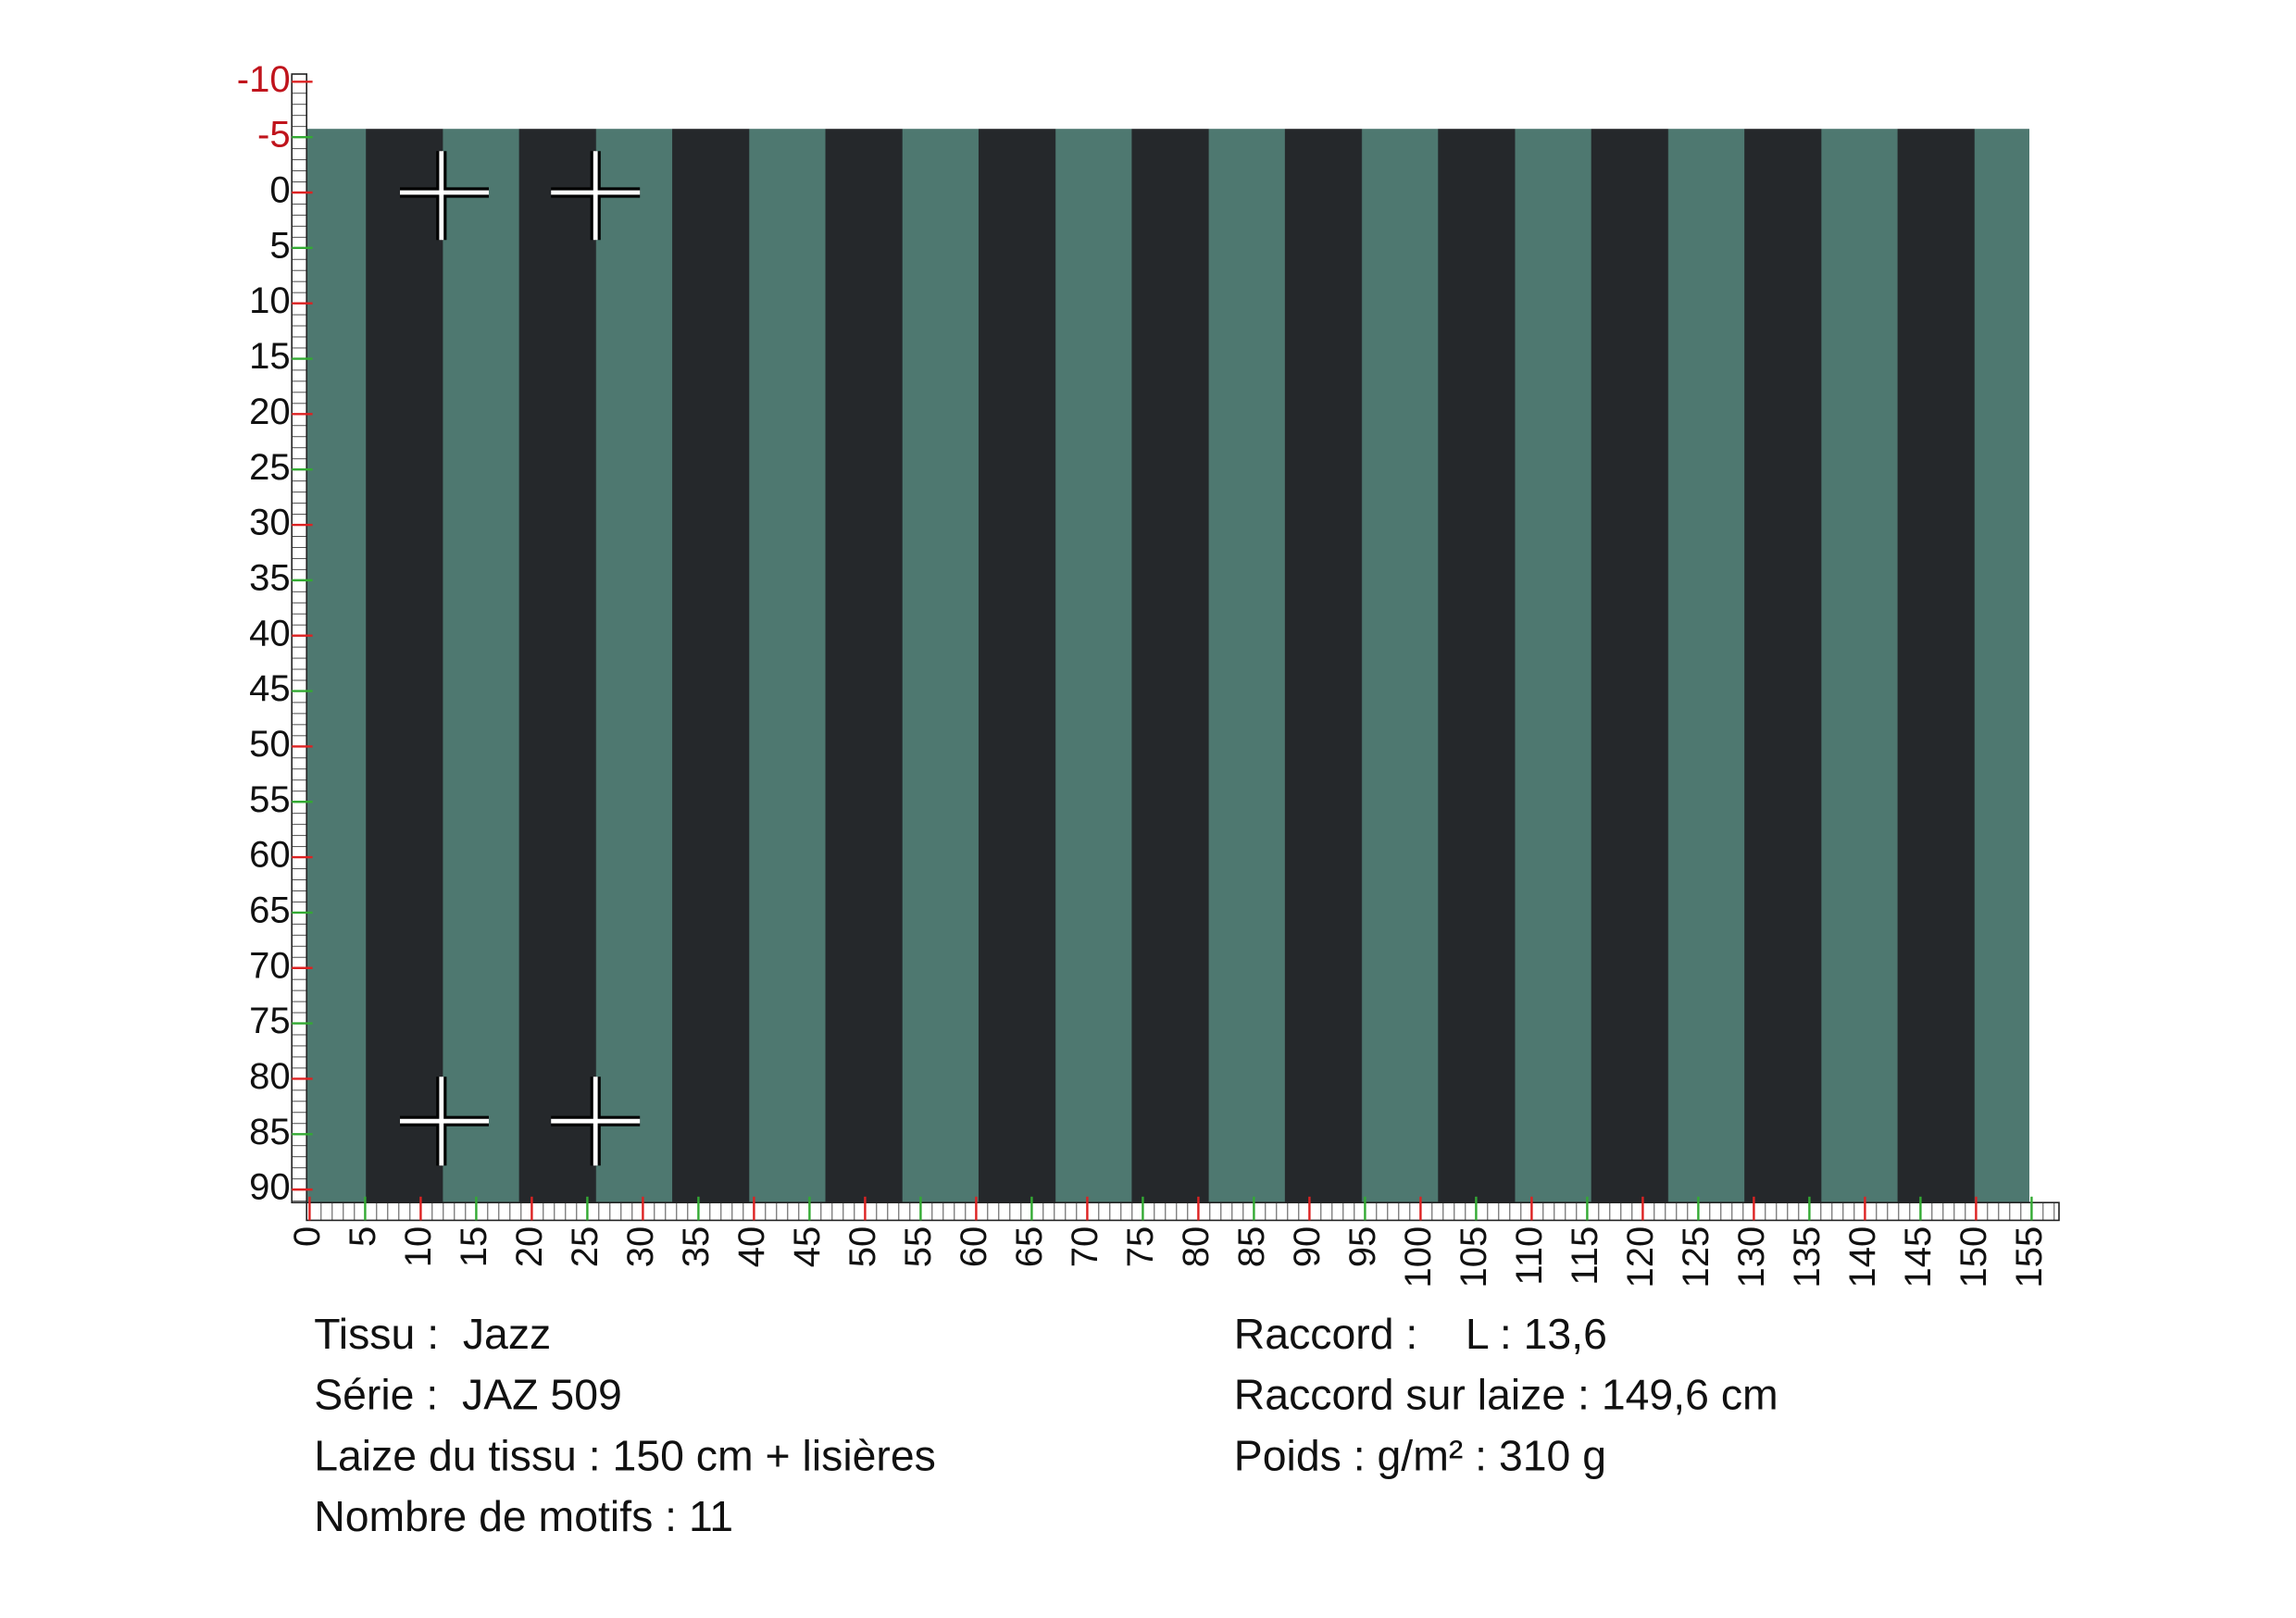 Image resolution: width=2296 pixels, height=1618 pixels. I want to click on info-line: Nombre de motifs : 11, so click(523, 1516).